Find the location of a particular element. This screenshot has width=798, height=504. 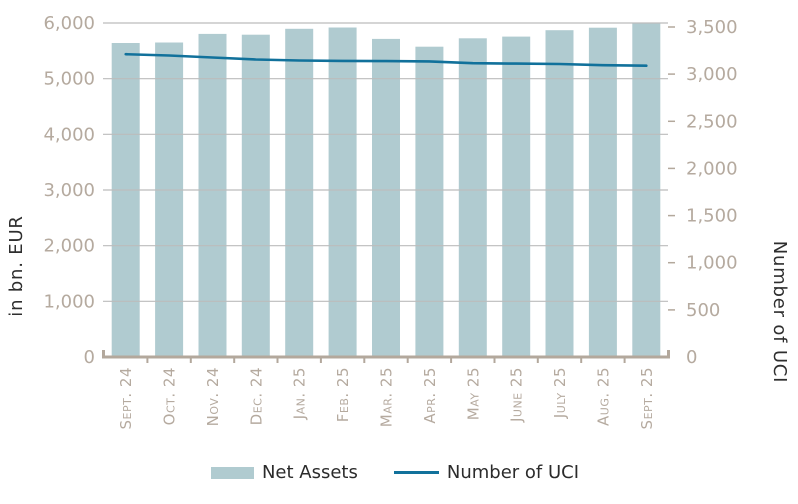

legend-item-number-of-uci: Number of UCI is located at coordinates (486, 472).